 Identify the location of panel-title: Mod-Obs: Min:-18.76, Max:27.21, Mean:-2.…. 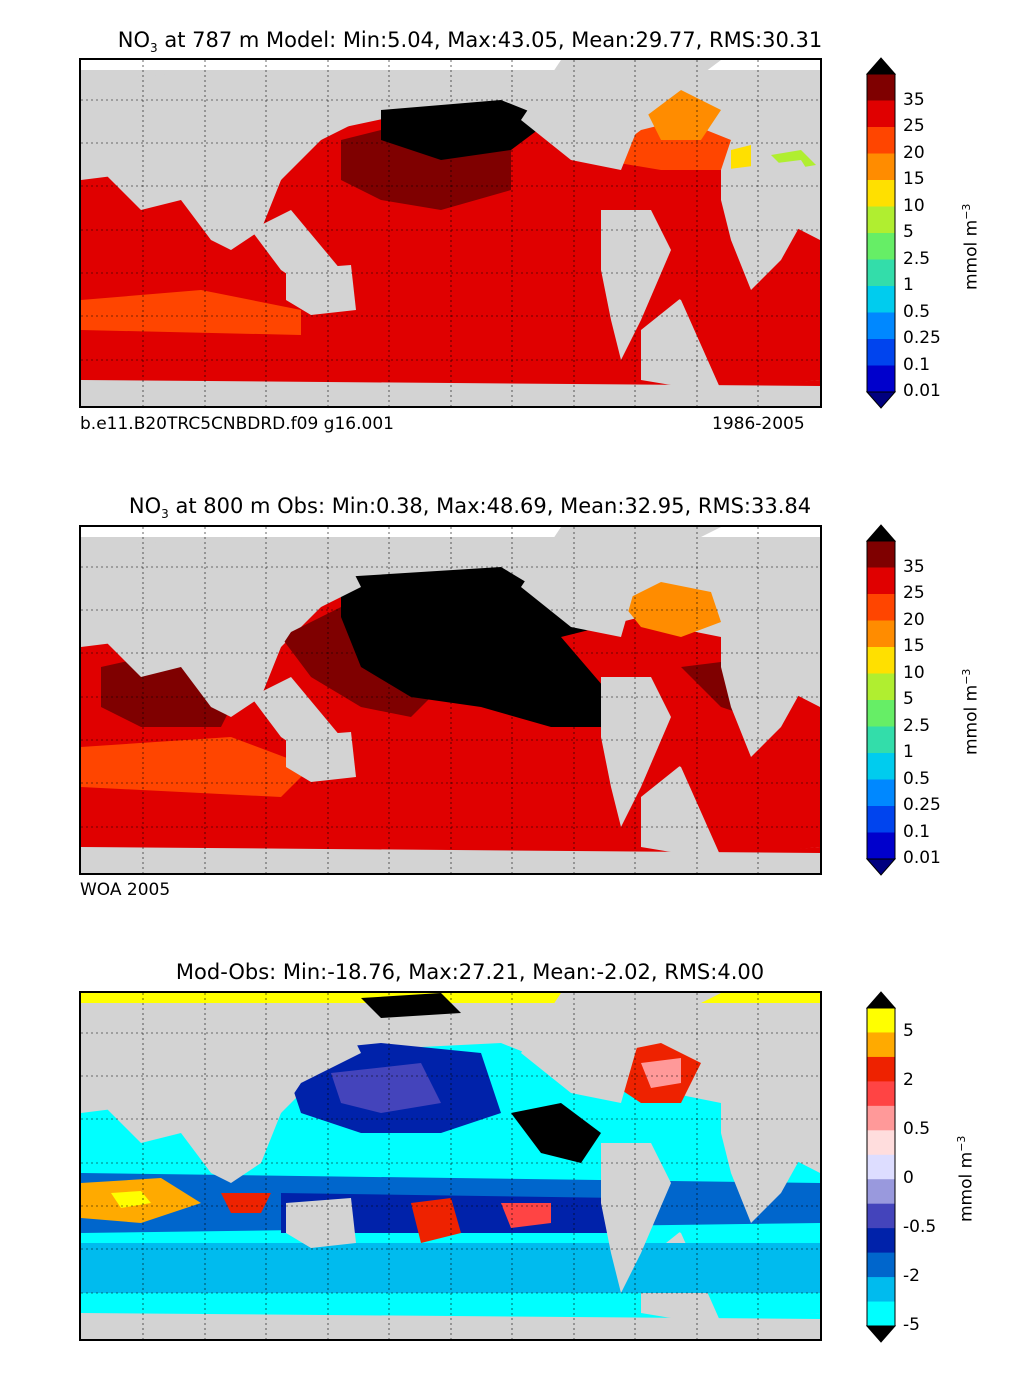
(470, 972).